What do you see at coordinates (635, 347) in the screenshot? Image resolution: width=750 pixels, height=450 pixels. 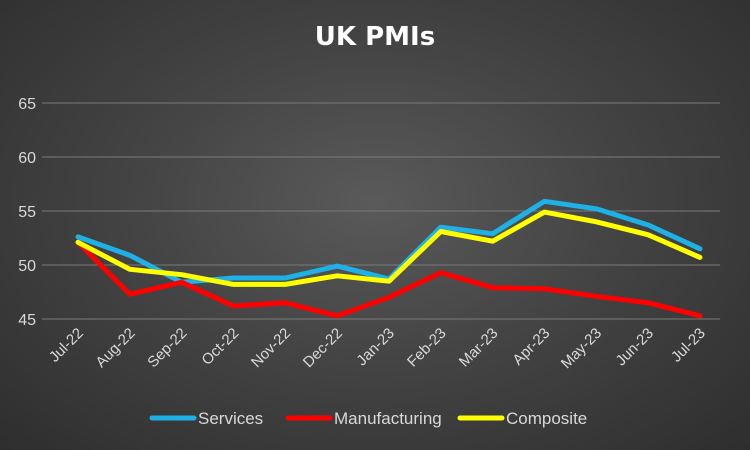 I see `x-tick-label: Jun-23` at bounding box center [635, 347].